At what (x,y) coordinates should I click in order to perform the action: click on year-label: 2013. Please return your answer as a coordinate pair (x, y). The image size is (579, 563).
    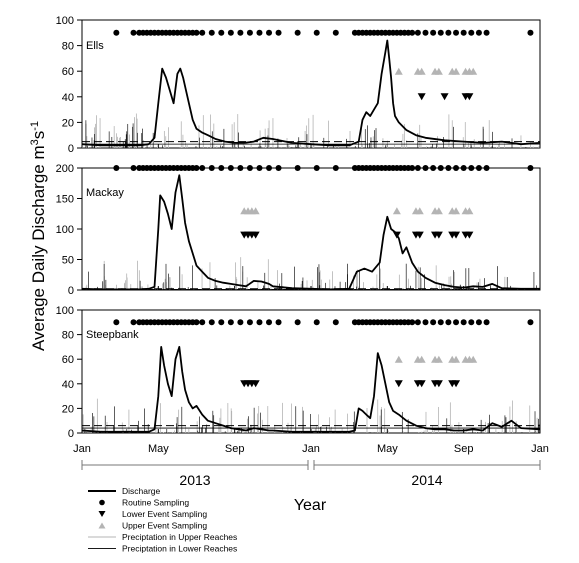
    Looking at the image, I should click on (194, 480).